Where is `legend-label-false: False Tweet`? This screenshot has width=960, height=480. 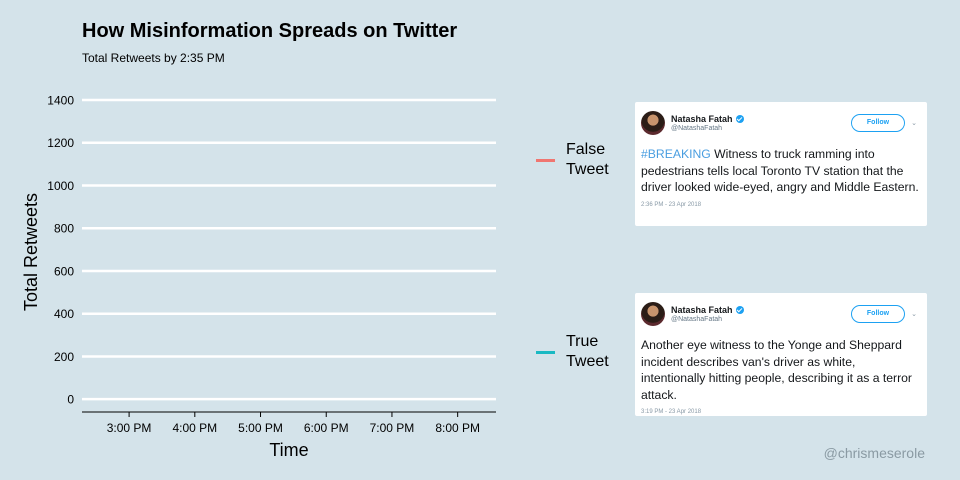
legend-label-false: False Tweet is located at coordinates (587, 159).